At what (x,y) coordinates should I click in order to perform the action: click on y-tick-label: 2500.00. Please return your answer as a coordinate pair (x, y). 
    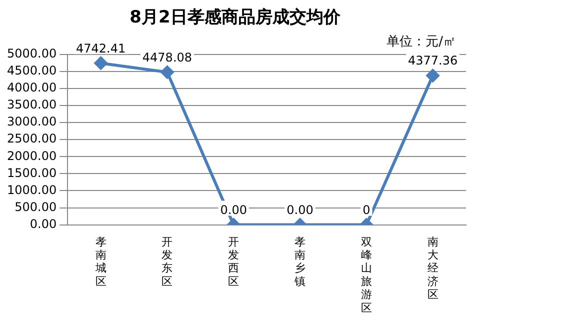
    Looking at the image, I should click on (32, 139).